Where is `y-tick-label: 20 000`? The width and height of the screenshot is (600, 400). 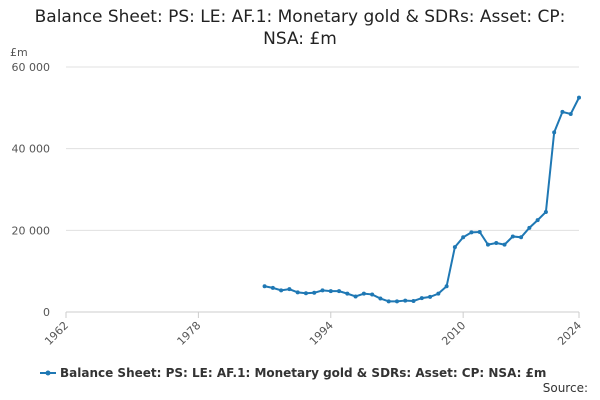
y-tick-label: 20 000 is located at coordinates (31, 230).